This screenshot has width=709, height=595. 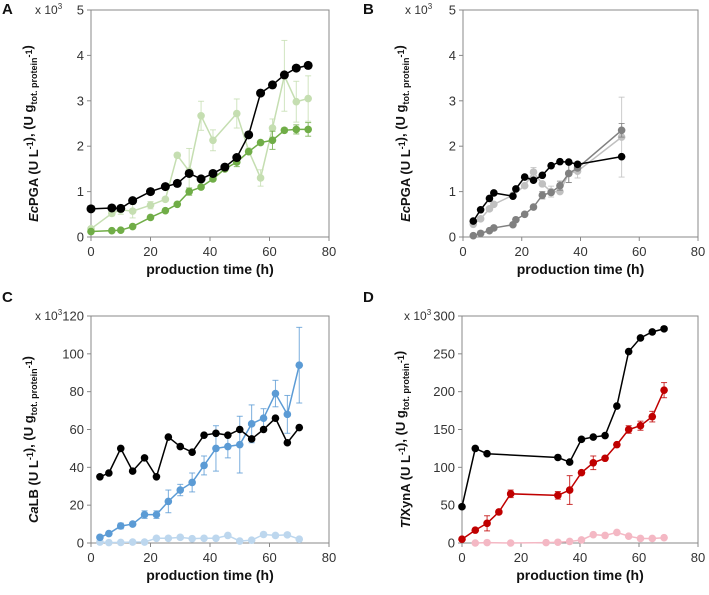 What do you see at coordinates (444, 391) in the screenshot?
I see `y-tick-label: 200` at bounding box center [444, 391].